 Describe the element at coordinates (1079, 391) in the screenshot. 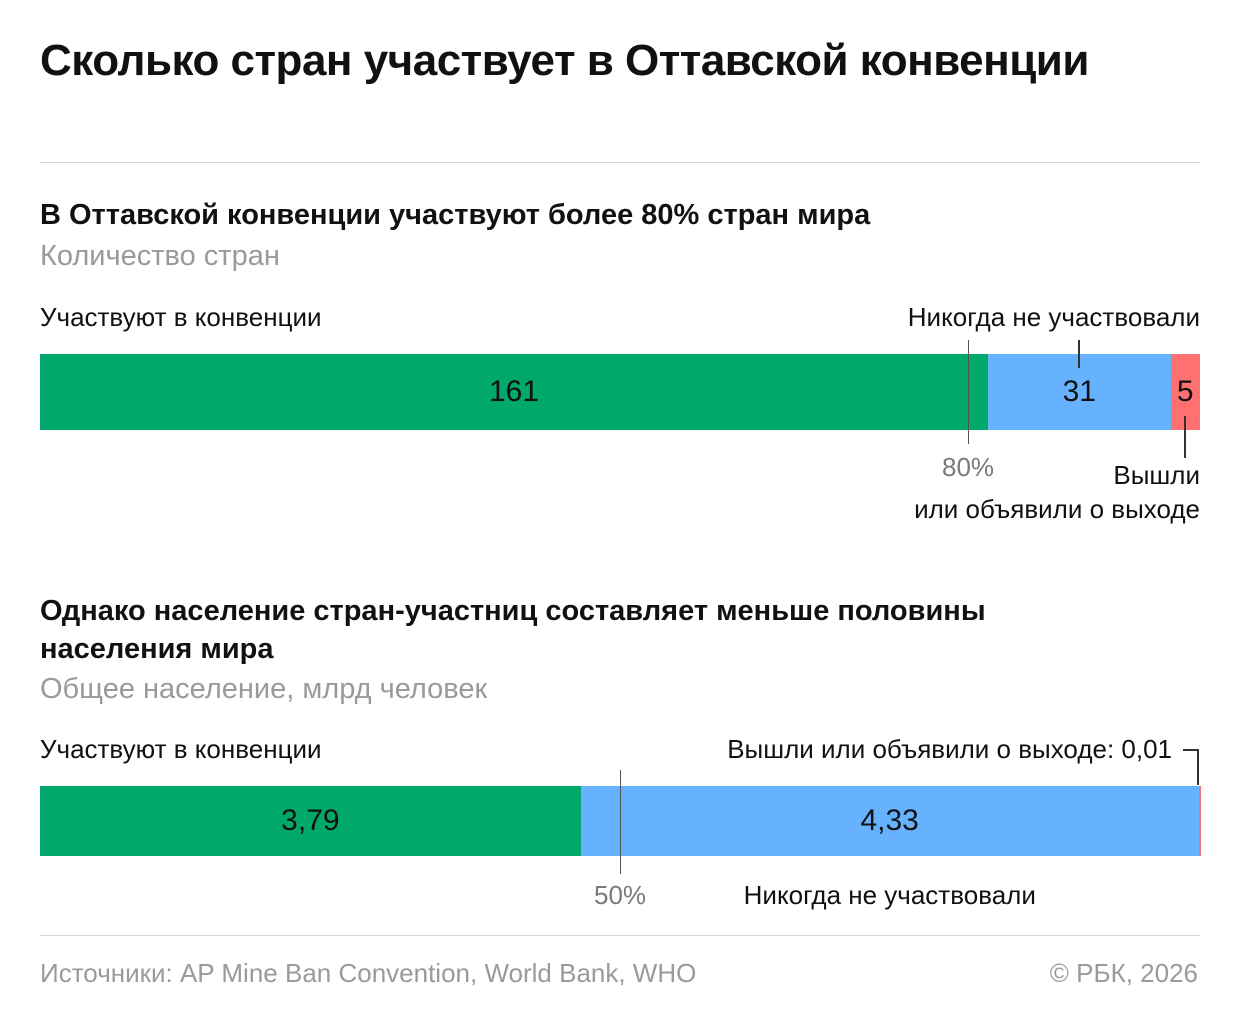

I see `chart1-value-never: 31` at that location.